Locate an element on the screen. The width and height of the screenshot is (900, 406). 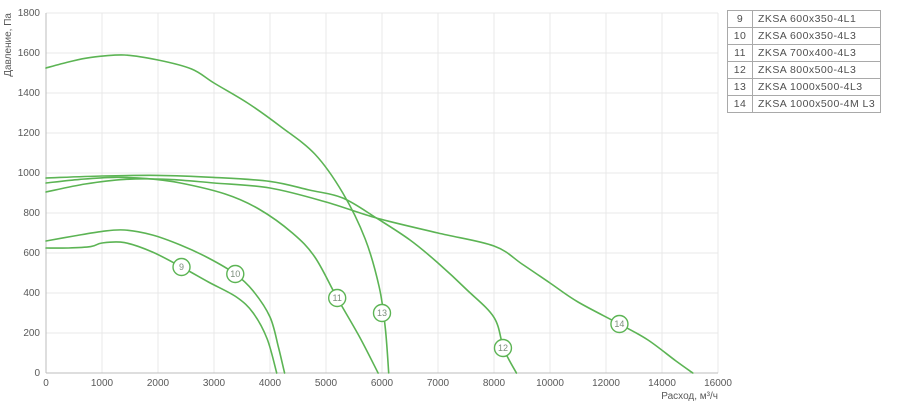
x-axis-title: Расход, м³/ч is located at coordinates (689, 396).